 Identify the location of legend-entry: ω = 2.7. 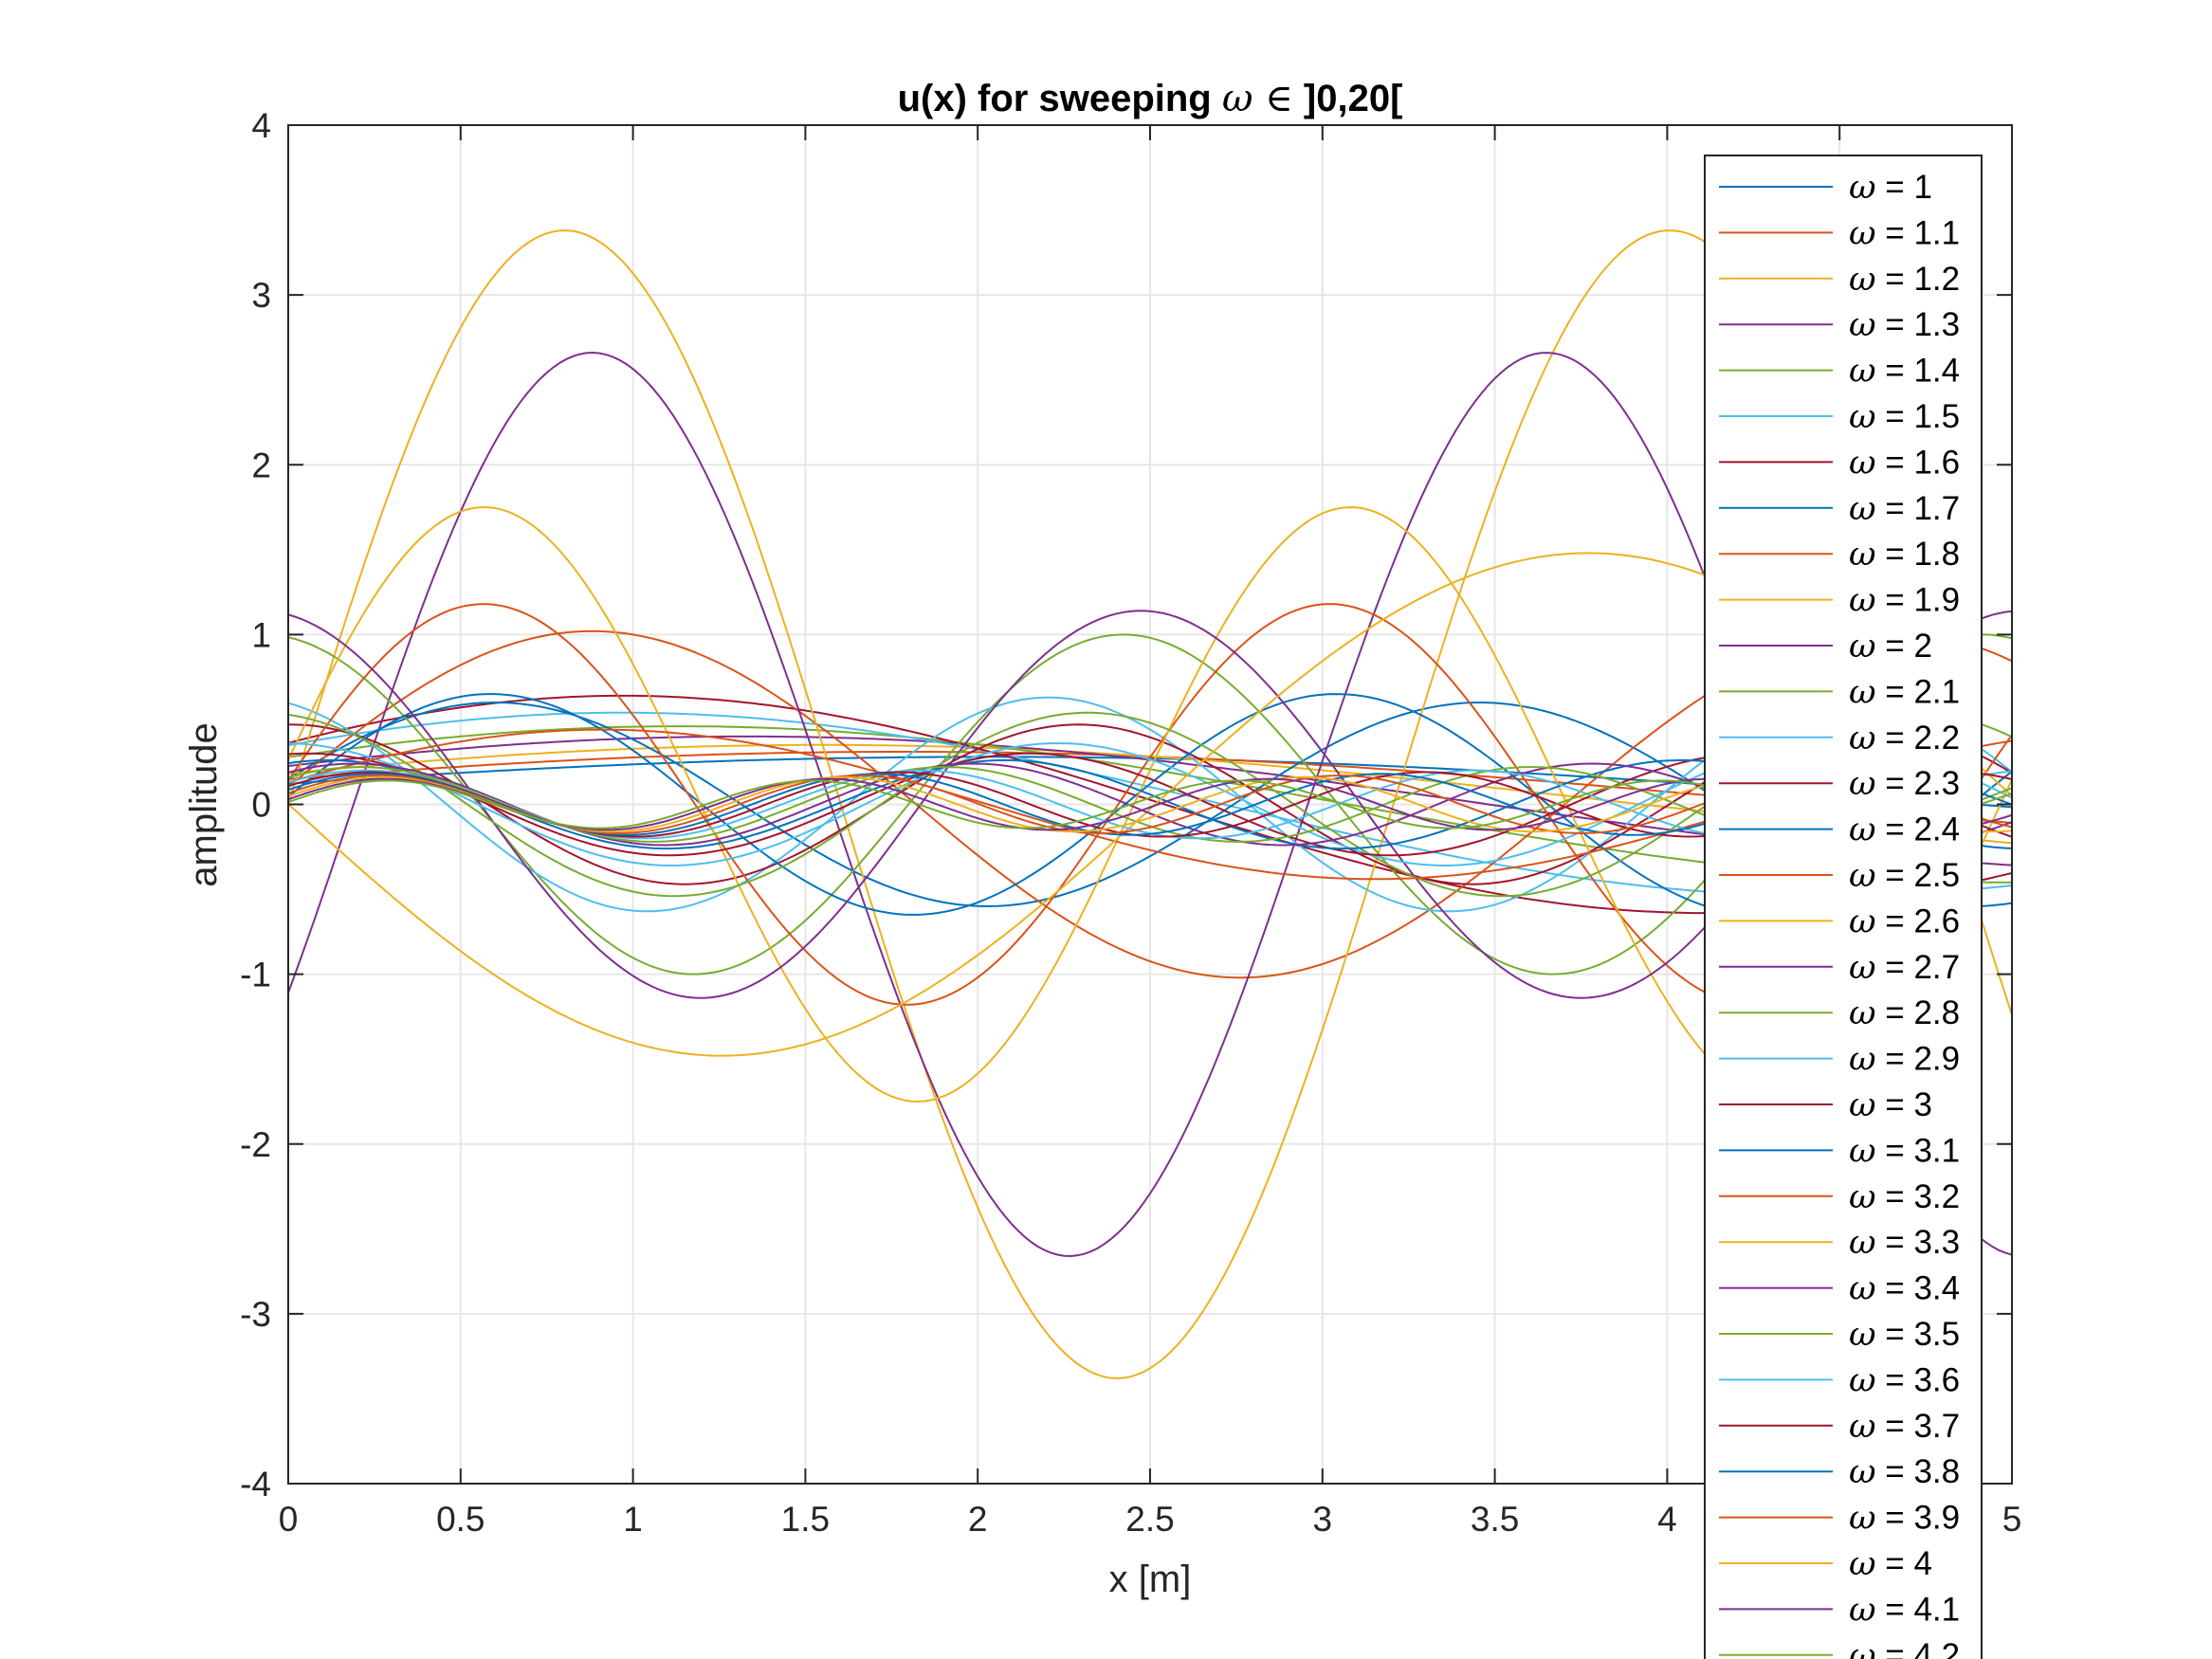
(1904, 968).